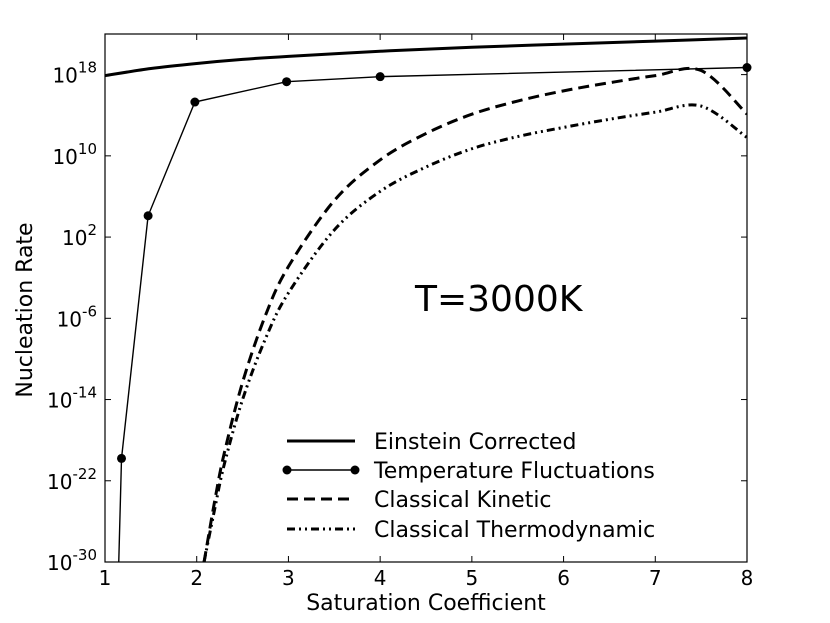  I want to click on y-tick-label: 10¹⁸, so click(74, 73).